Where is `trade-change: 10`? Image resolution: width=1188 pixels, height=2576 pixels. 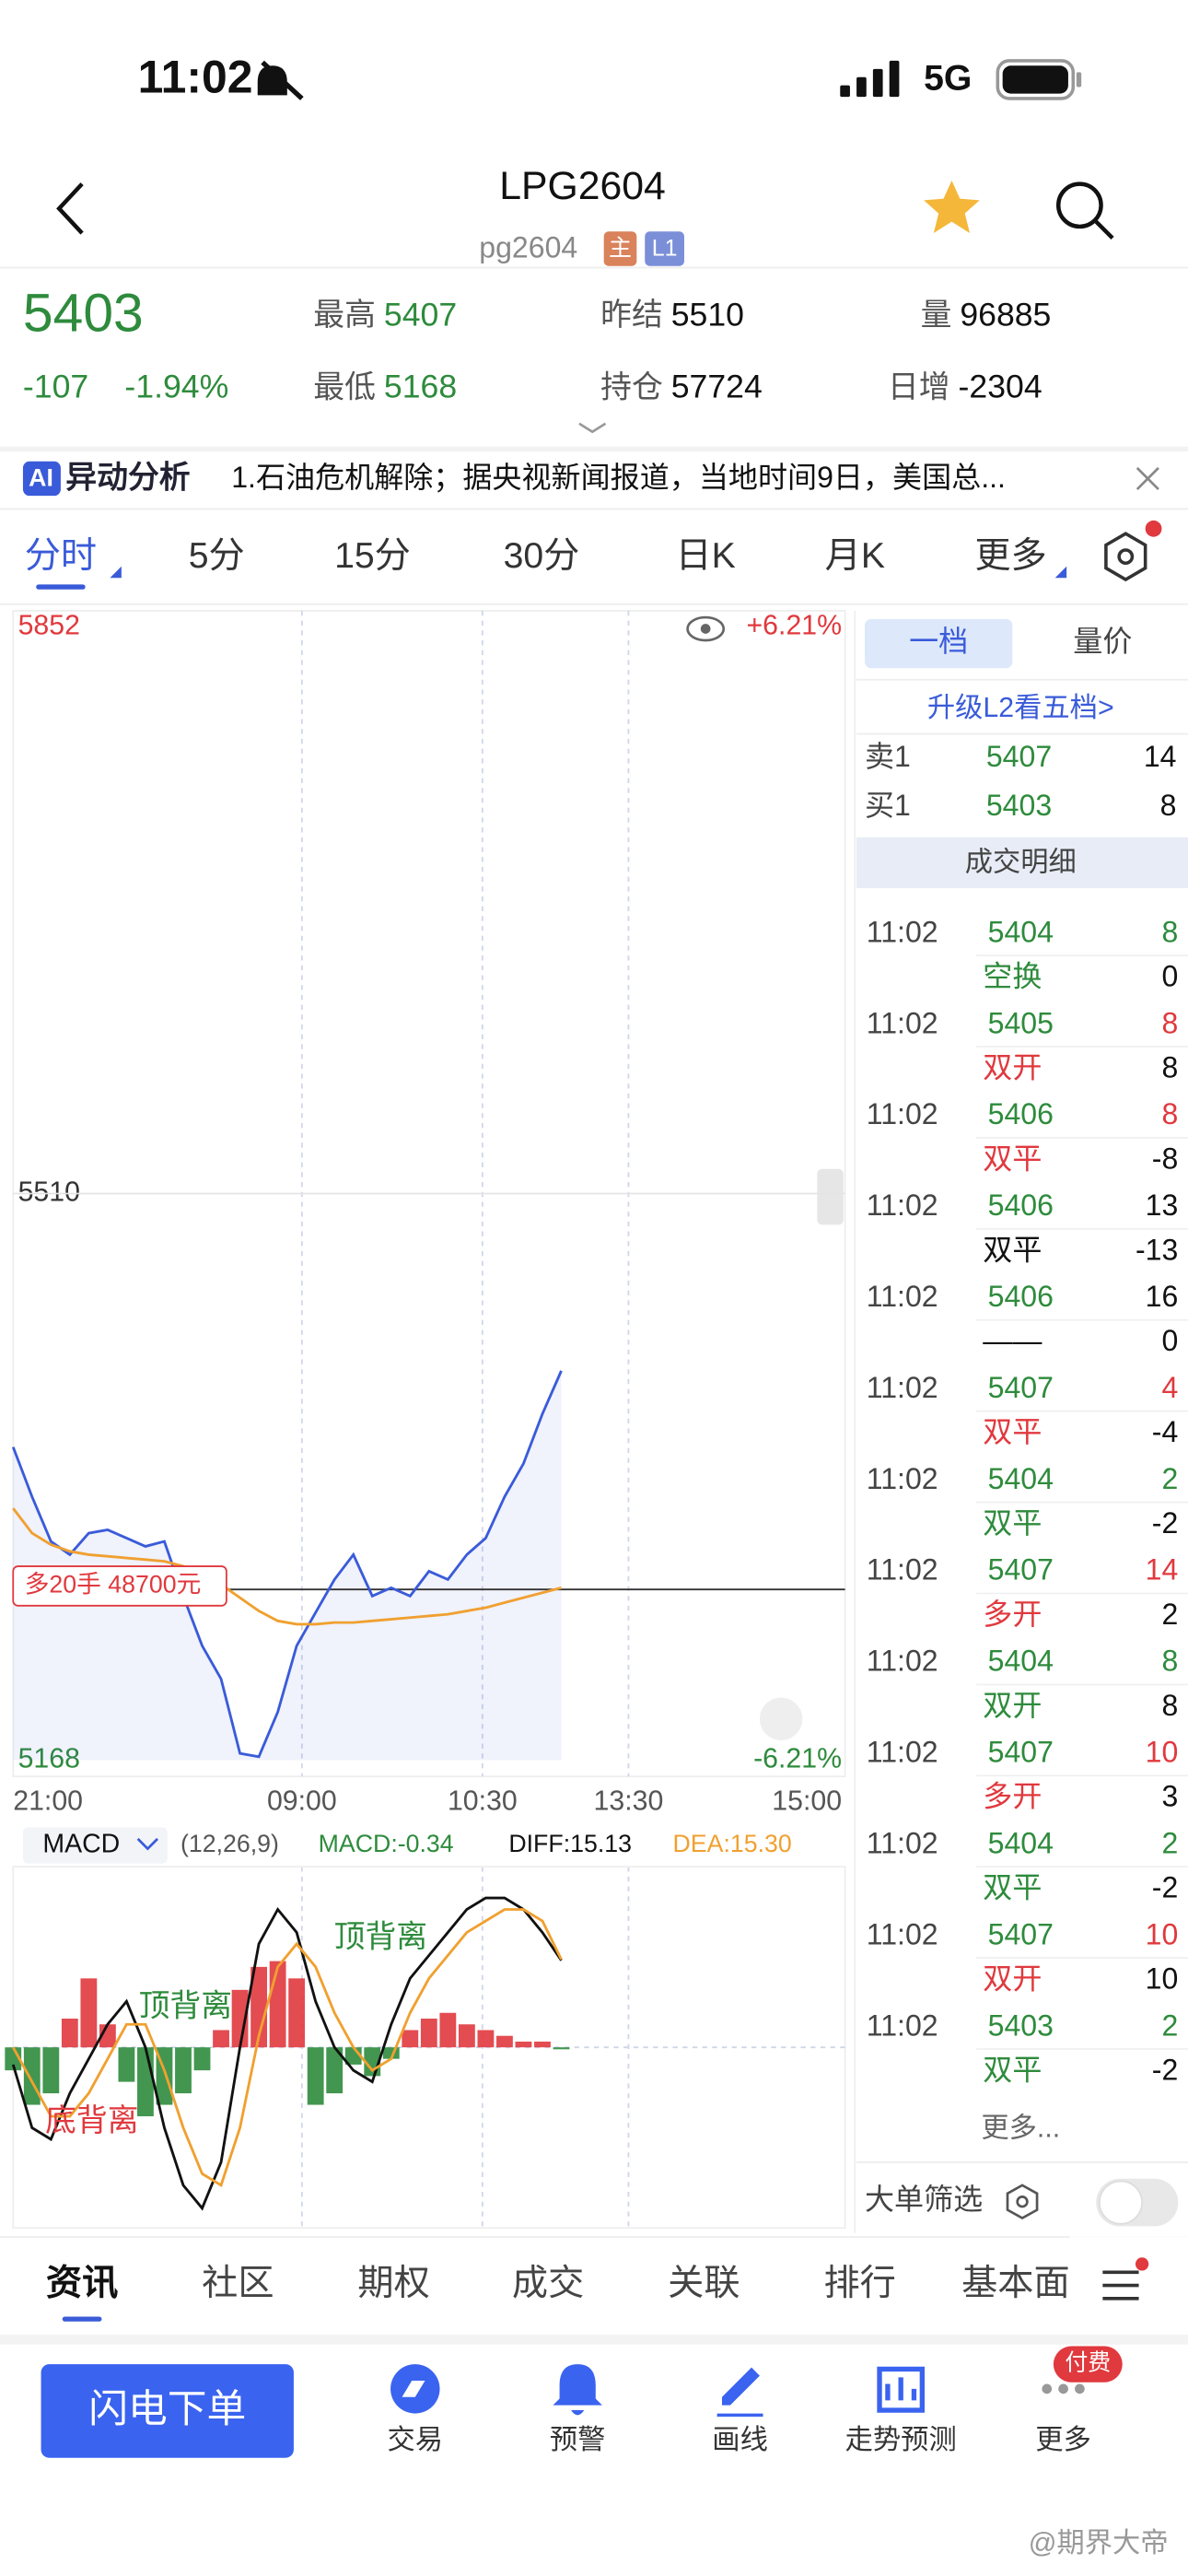 trade-change: 10 is located at coordinates (1162, 1978).